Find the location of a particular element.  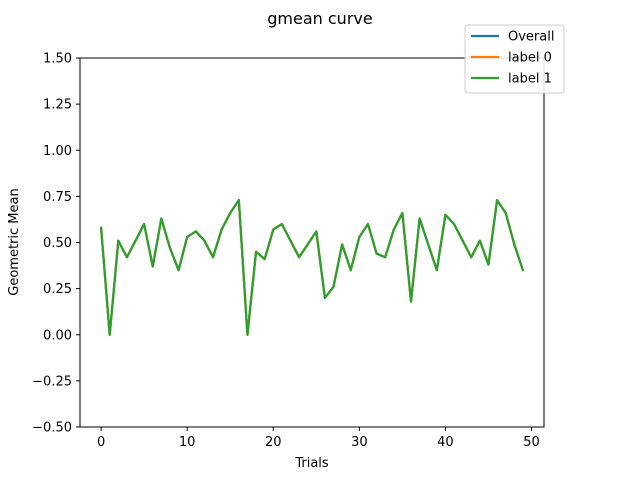

legend: Overall label 0 label 1 is located at coordinates (514, 59).